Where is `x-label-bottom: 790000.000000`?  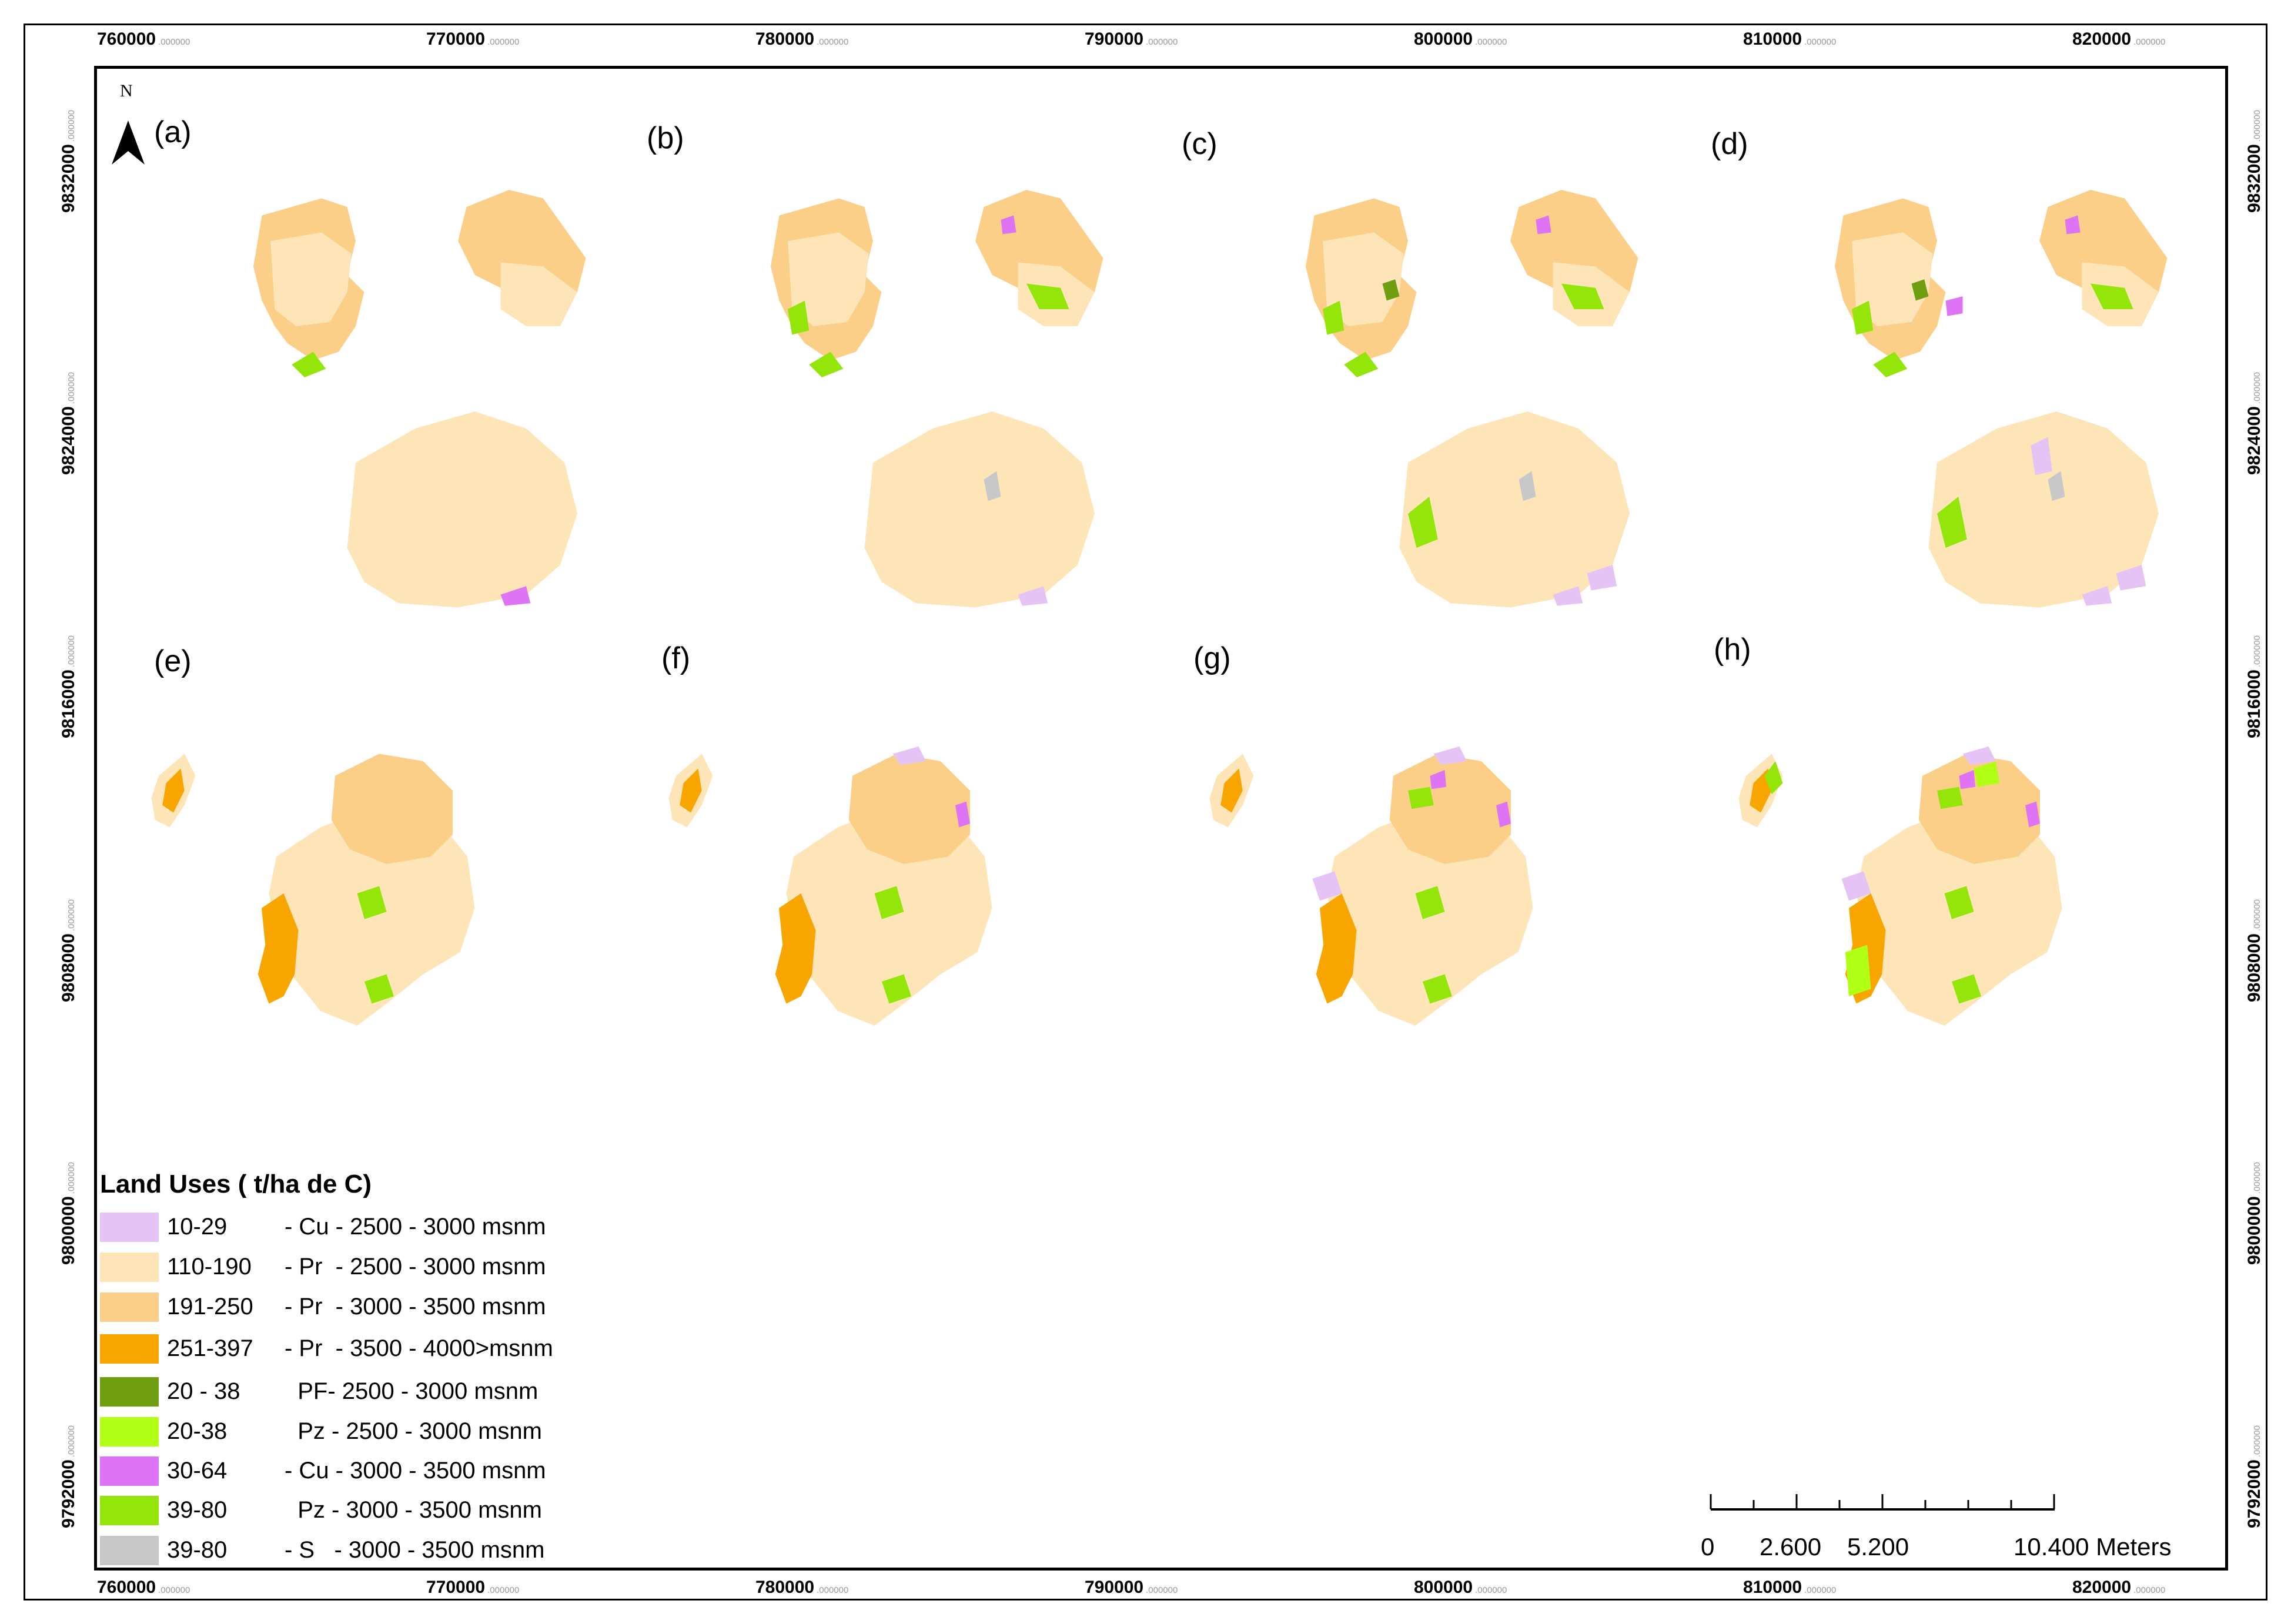
x-label-bottom: 790000.000000 is located at coordinates (1131, 1587).